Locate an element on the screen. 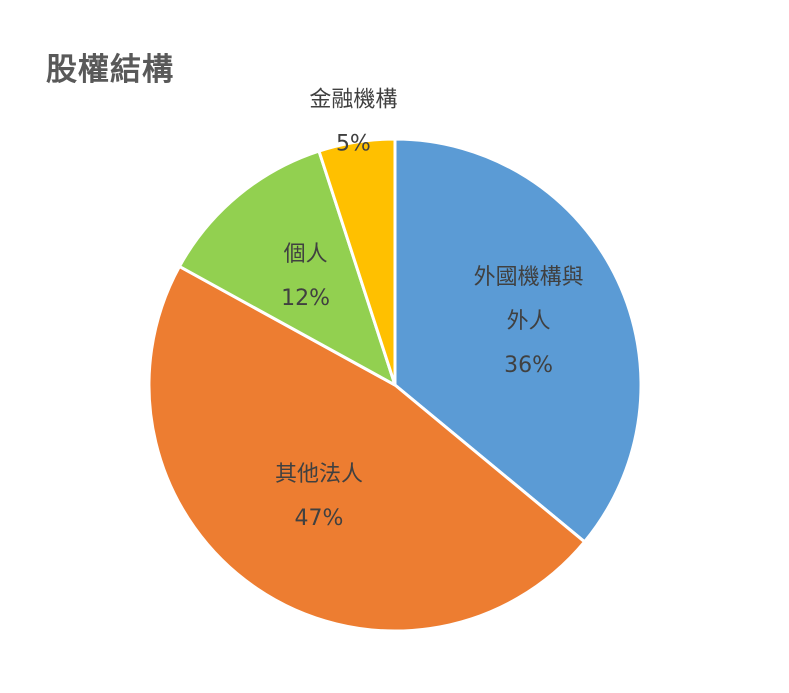 The width and height of the screenshot is (789, 693). slice-data-label: 個人 12% is located at coordinates (305, 276).